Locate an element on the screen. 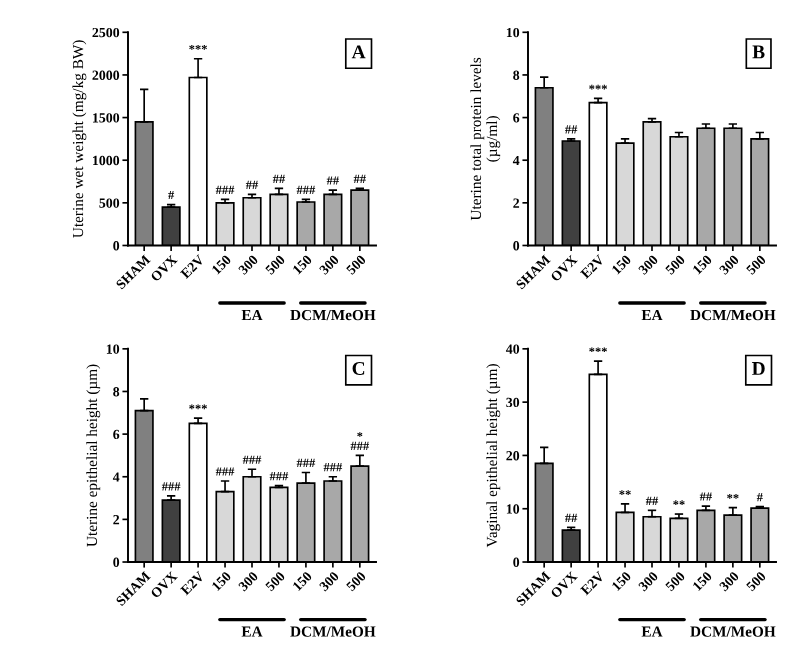 The height and width of the screenshot is (646, 800). text: D is located at coordinates (758, 368).